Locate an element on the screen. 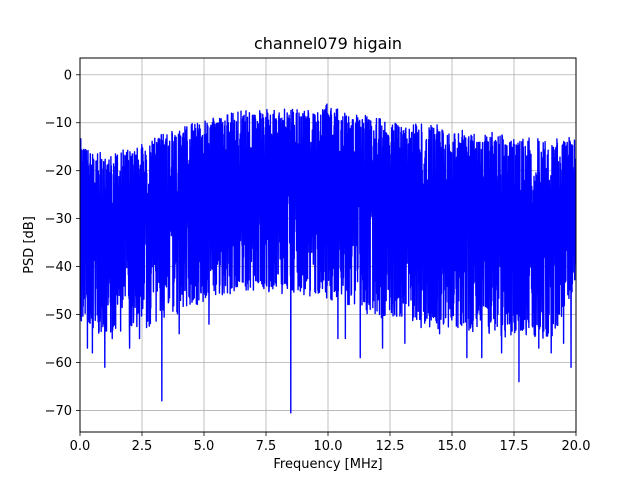 The height and width of the screenshot is (480, 640). chart-title: channel079 higain is located at coordinates (328, 43).